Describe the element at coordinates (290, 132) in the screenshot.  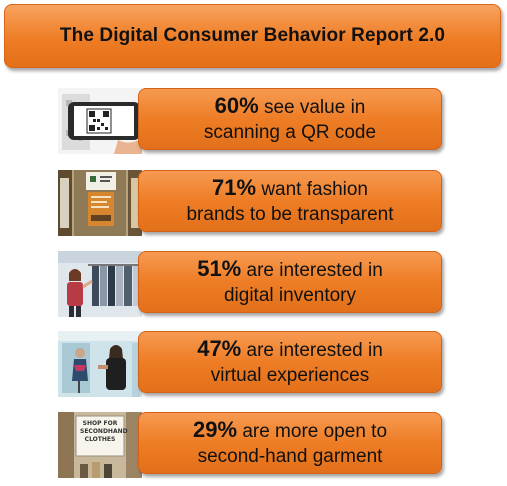
I see `stat-text-line2: scanning a QR code` at that location.